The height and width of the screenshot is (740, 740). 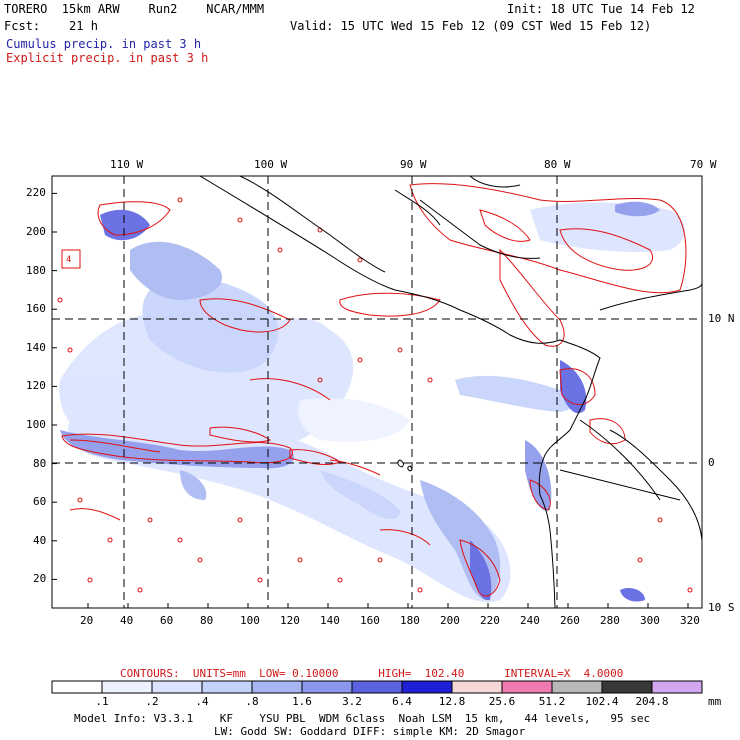 What do you see at coordinates (690, 620) in the screenshot?
I see `x-tick-label: 320` at bounding box center [690, 620].